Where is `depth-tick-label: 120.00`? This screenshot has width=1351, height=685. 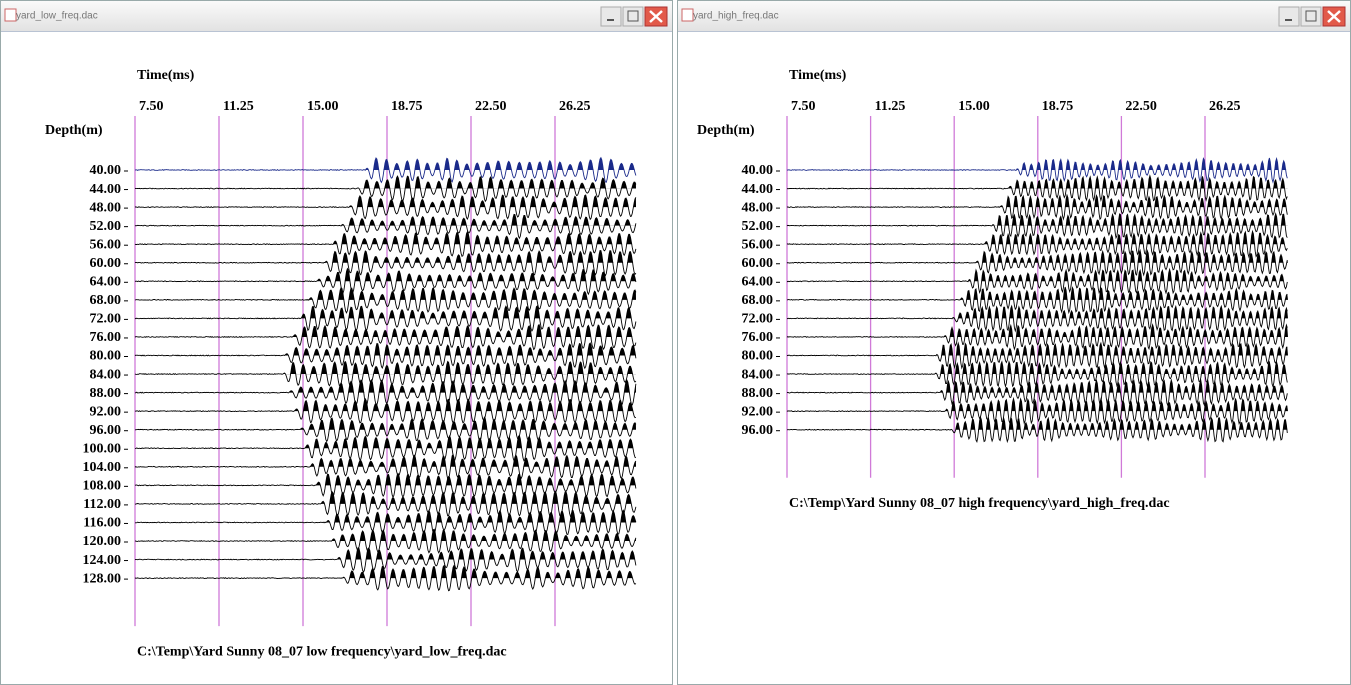
depth-tick-label: 120.00 is located at coordinates (102, 541).